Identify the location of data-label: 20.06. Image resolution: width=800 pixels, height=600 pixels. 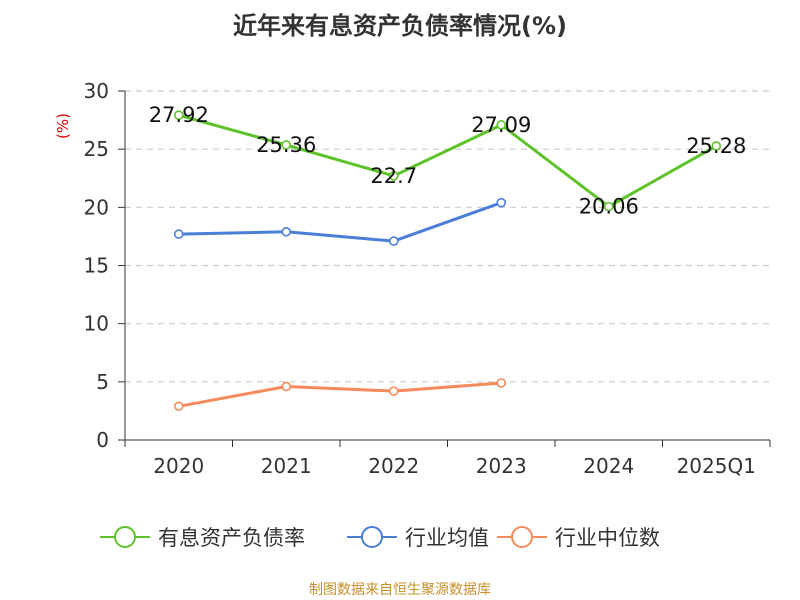
(609, 207).